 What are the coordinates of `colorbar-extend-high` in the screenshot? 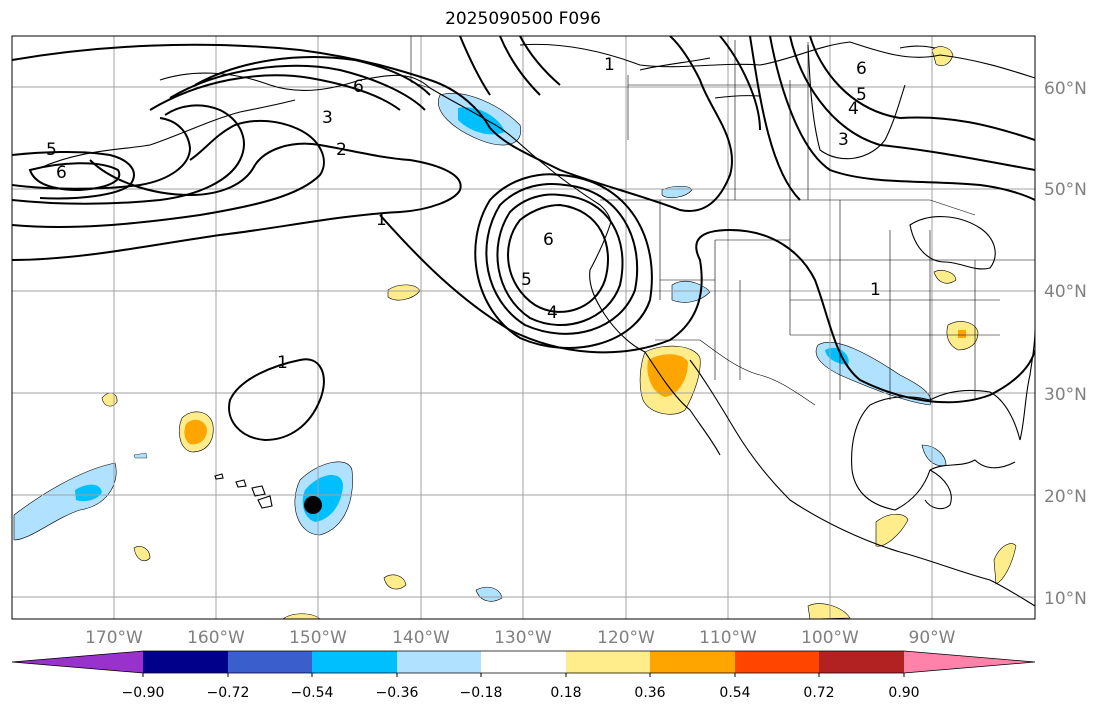 It's located at (969, 662).